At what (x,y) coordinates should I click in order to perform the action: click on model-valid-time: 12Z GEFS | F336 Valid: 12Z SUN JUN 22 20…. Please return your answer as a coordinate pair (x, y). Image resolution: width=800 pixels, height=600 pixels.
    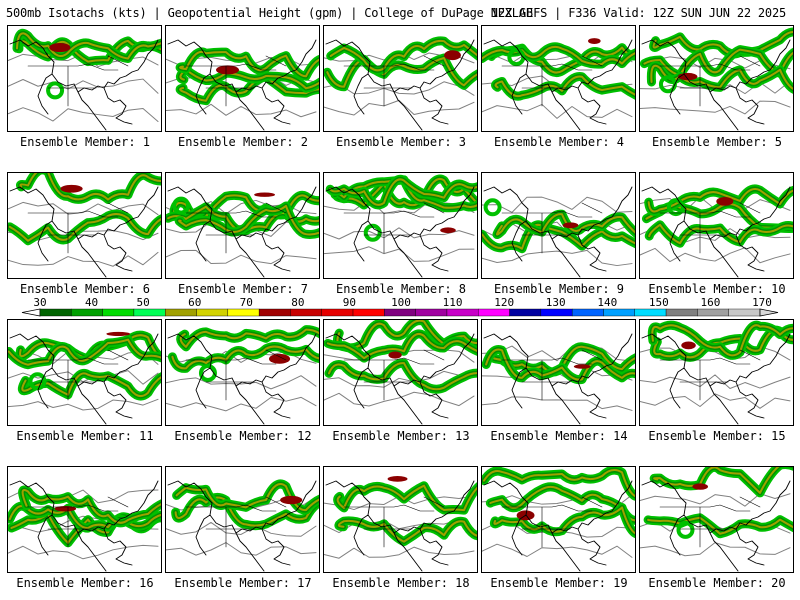
    Looking at the image, I should click on (638, 13).